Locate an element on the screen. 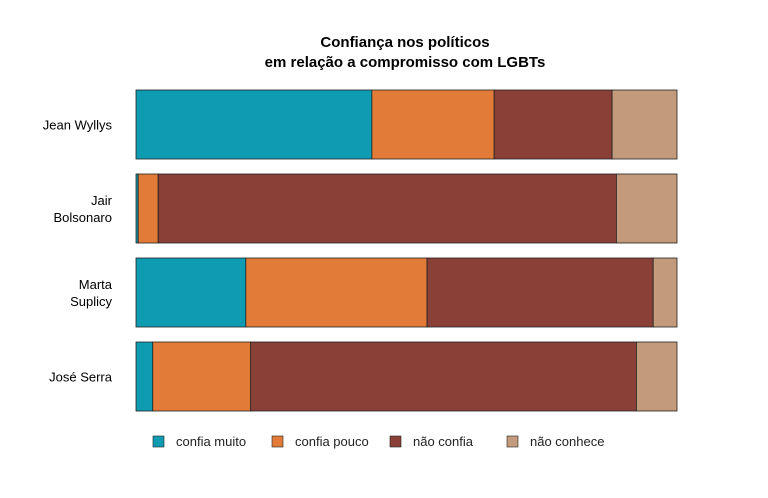 This screenshot has width=768, height=498. category-label: Jean Wyllys is located at coordinates (78, 125).